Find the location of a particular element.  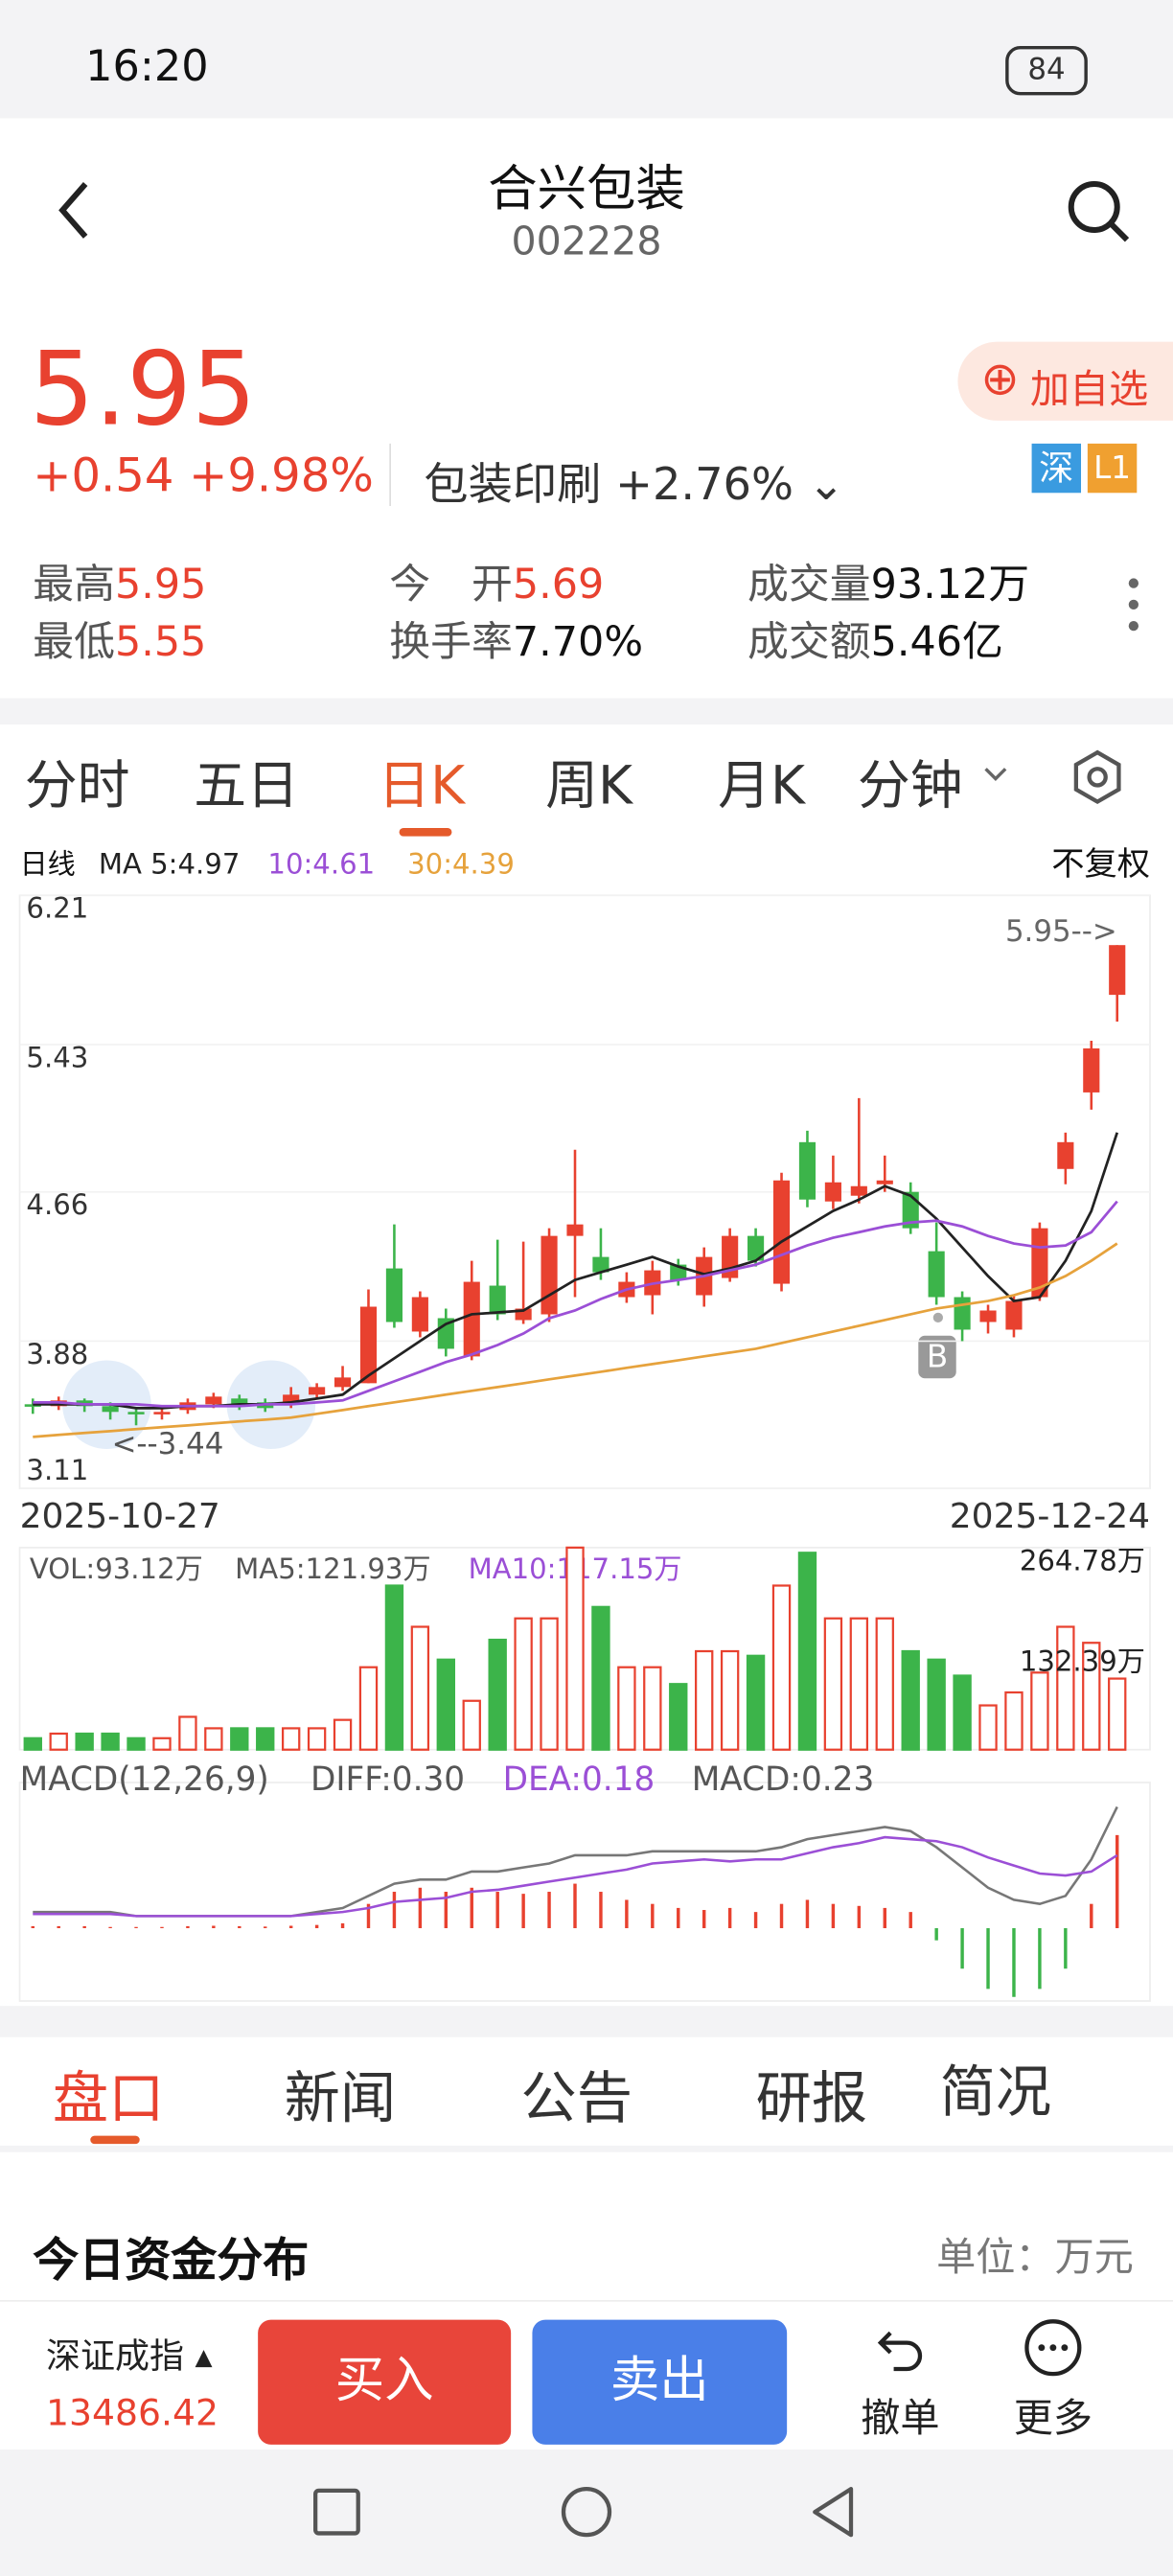

stat-value: 93.12万 is located at coordinates (950, 584).